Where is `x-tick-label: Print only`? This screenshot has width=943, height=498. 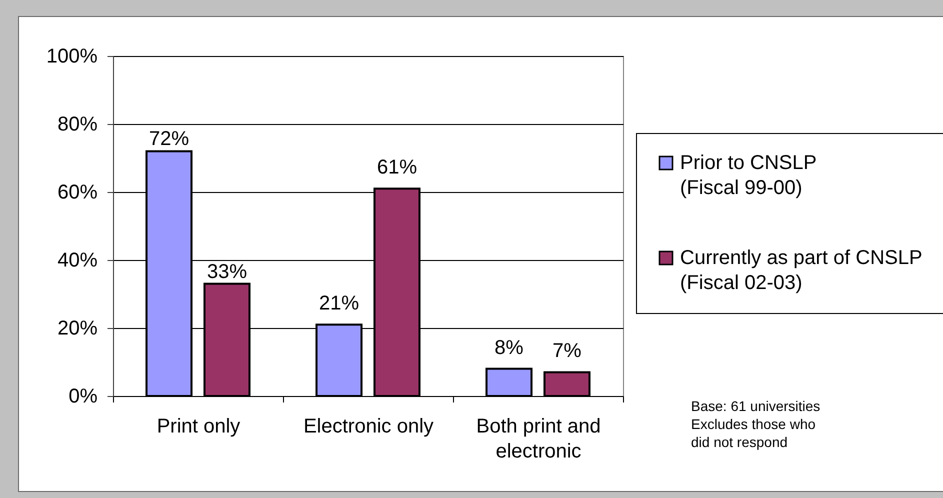
x-tick-label: Print only is located at coordinates (198, 427).